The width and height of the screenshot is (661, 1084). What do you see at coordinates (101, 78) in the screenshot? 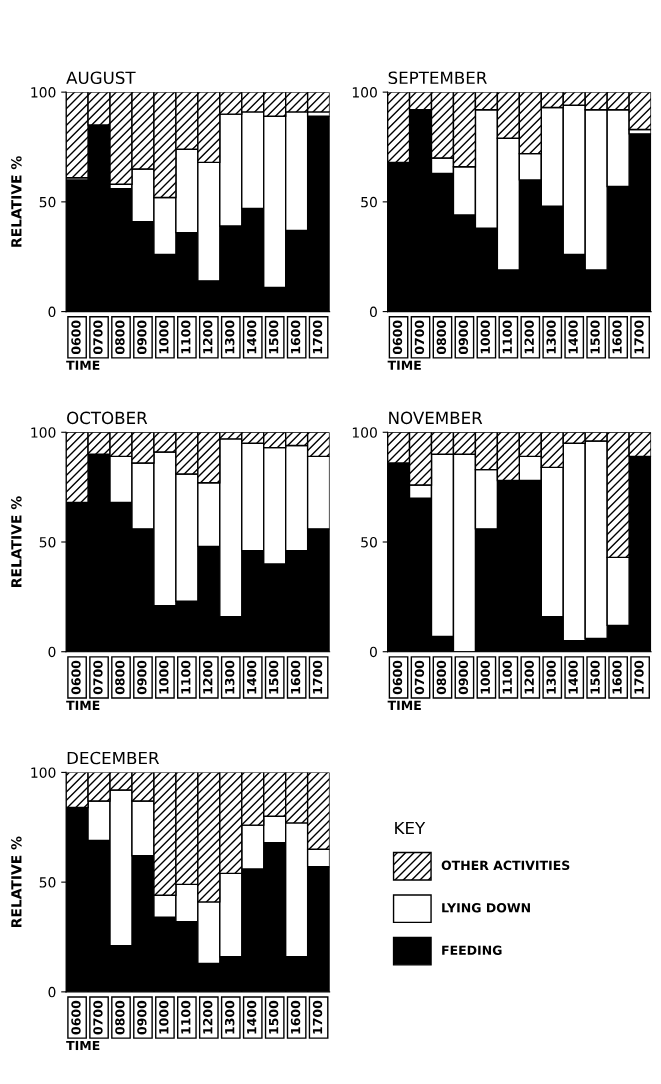
I see `chart-title: AUGUST` at bounding box center [101, 78].